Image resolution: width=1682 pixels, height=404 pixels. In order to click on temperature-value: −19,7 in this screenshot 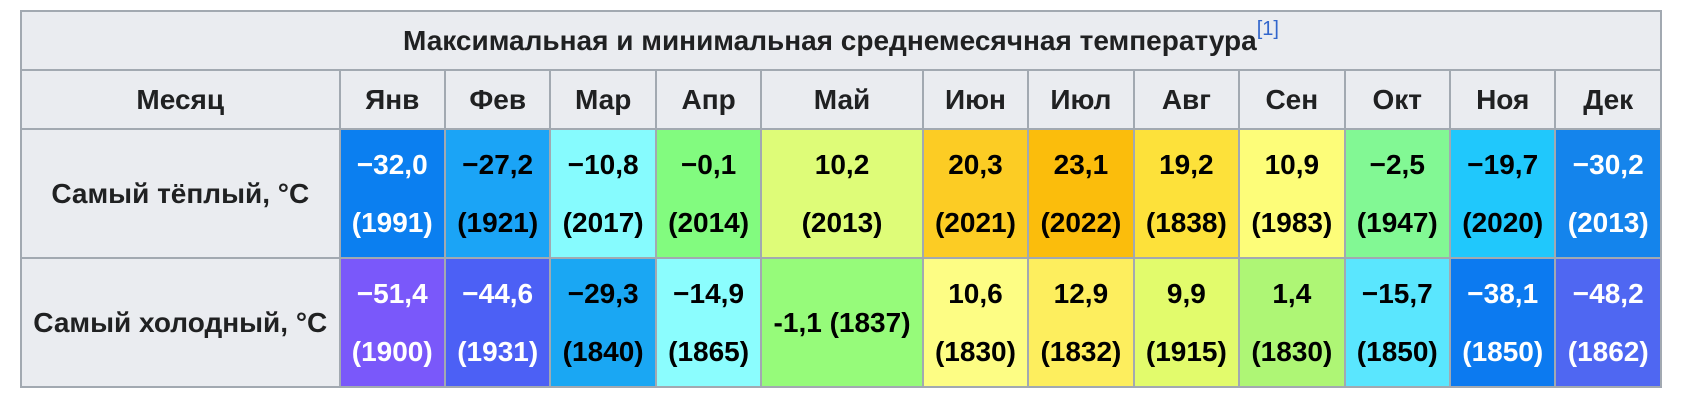, I will do `click(1503, 164)`.